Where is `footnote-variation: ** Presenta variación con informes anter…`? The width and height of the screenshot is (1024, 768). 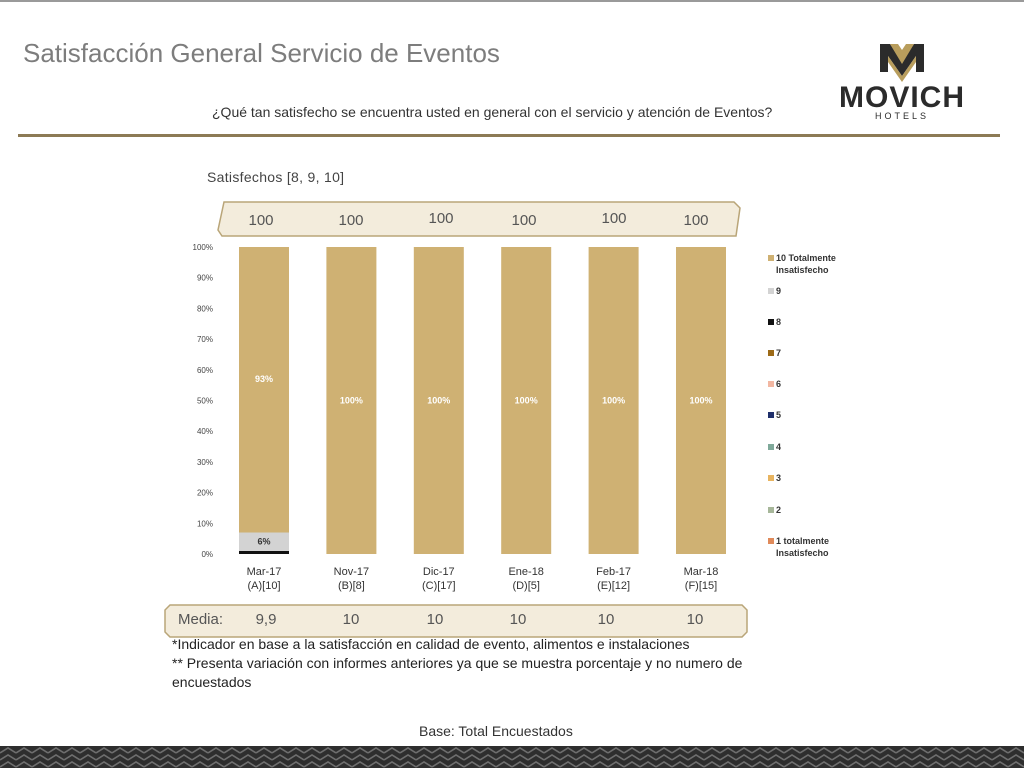 footnote-variation: ** Presenta variación con informes anter… is located at coordinates (457, 663).